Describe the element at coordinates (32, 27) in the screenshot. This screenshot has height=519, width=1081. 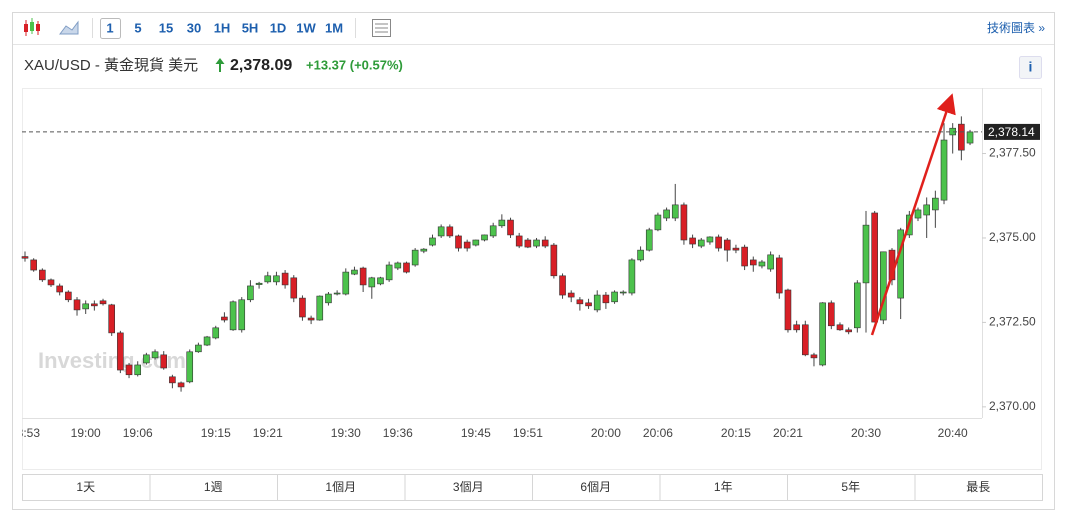
I see `candle-icon` at that location.